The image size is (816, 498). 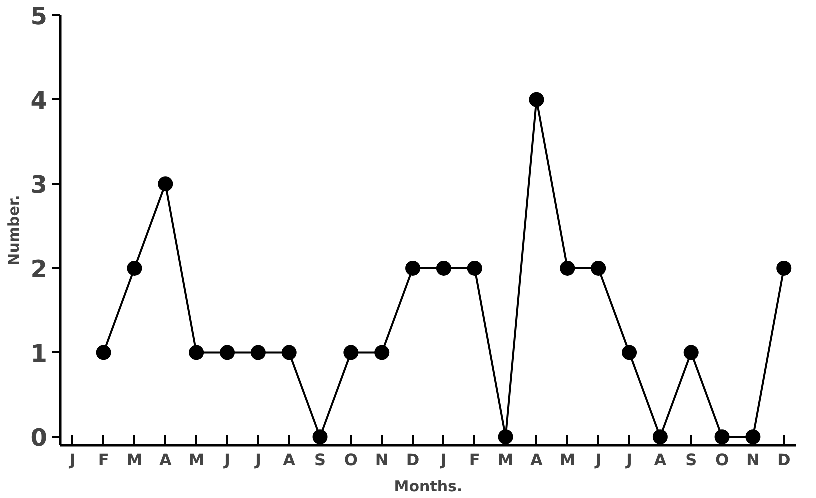 What do you see at coordinates (428, 487) in the screenshot?
I see `x-axis-title: Months.` at bounding box center [428, 487].